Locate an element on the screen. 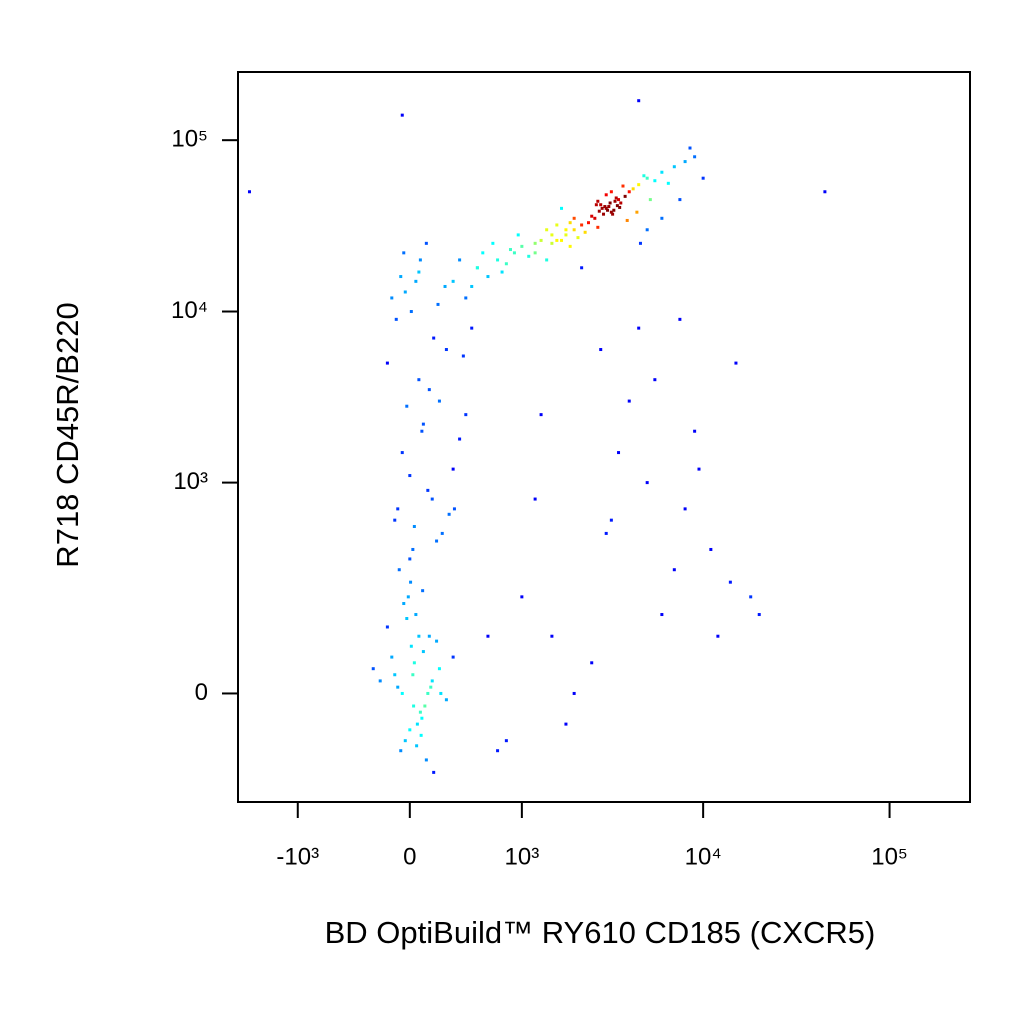 This screenshot has height=1029, width=1024. y-axis-label: R718 CD45R/B220 is located at coordinates (67, 434).